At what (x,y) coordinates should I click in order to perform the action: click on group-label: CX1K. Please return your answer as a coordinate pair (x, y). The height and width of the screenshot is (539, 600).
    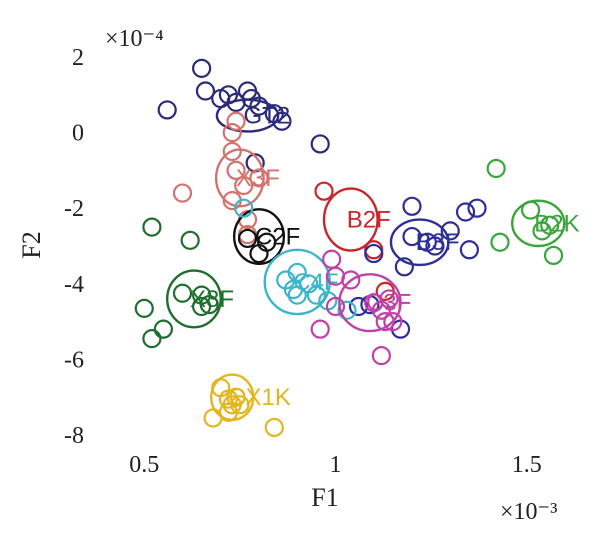
    Looking at the image, I should click on (259, 397).